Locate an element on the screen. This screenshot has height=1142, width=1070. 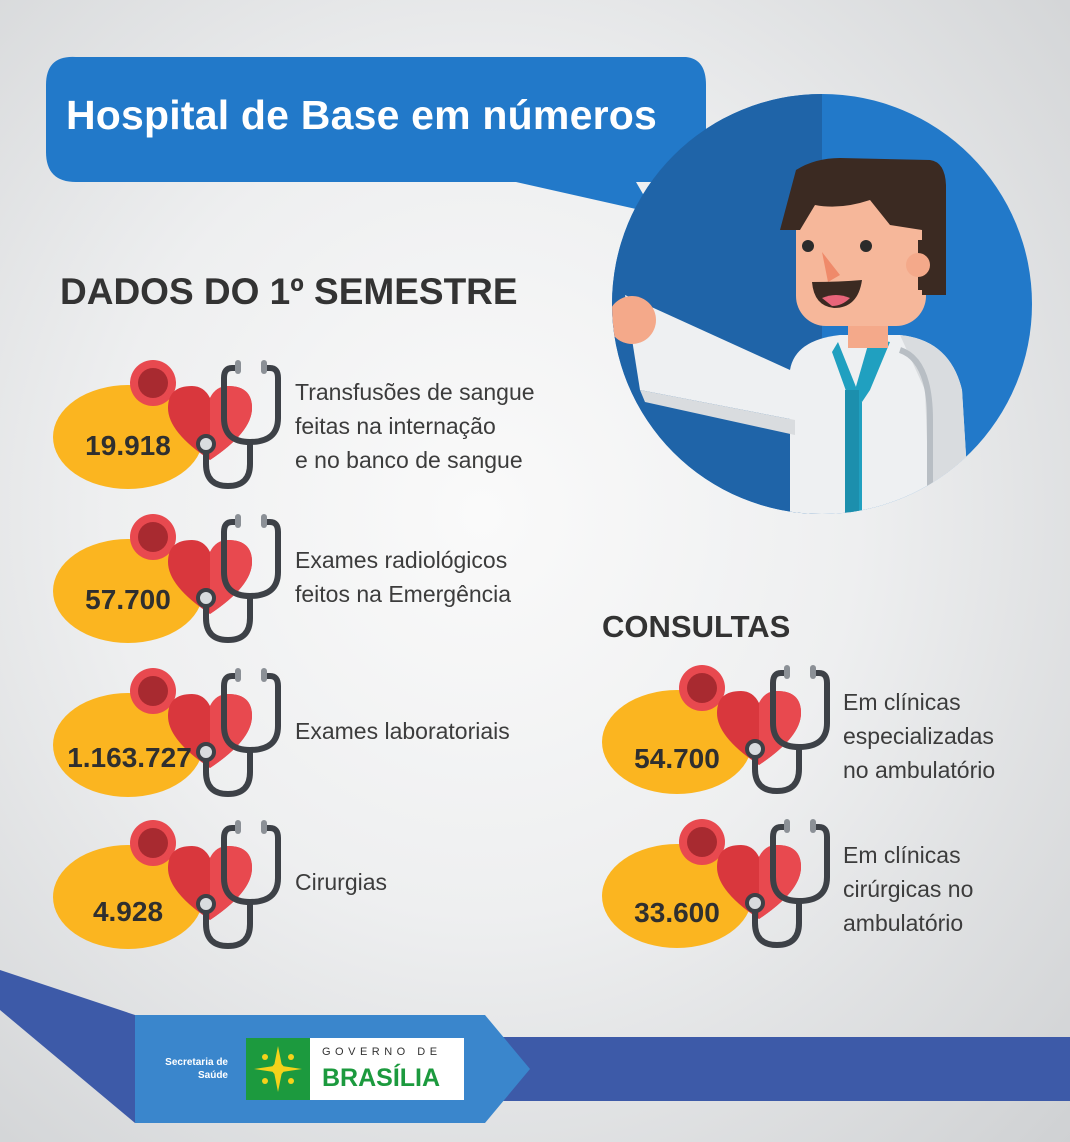
stat-laboratory: 1.163.727 is located at coordinates (167, 729).